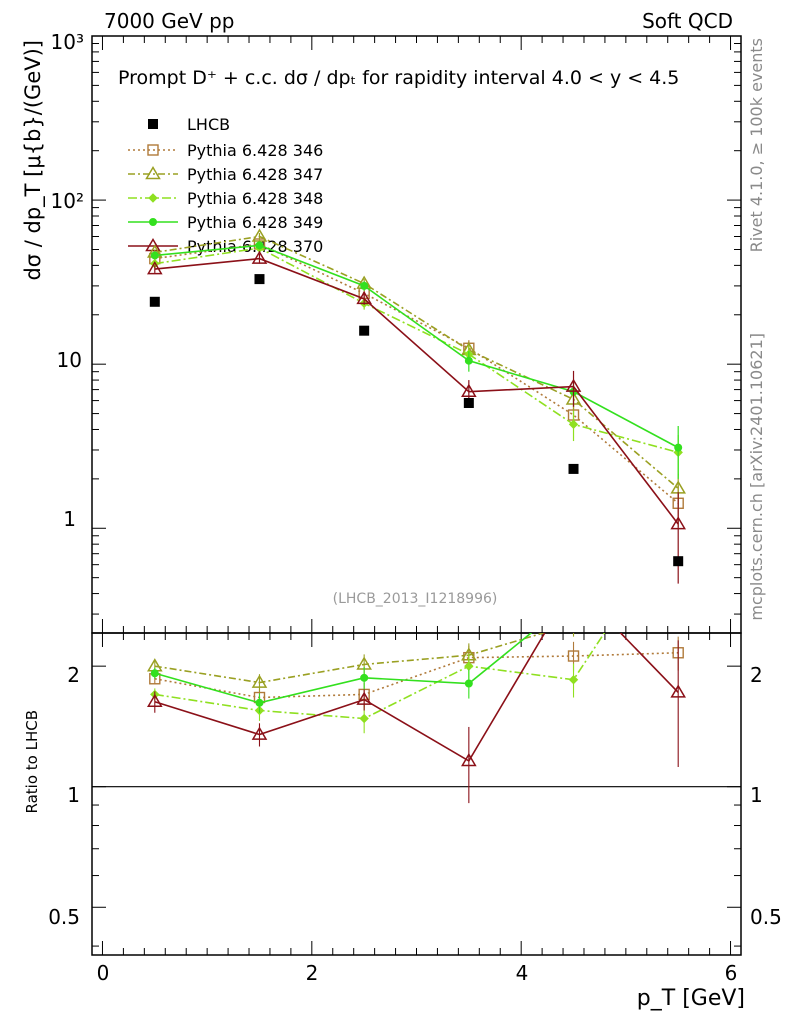 The height and width of the screenshot is (1024, 786). Describe the element at coordinates (756, 795) in the screenshot. I see `ratio-tick-label-1-right: 1` at that location.